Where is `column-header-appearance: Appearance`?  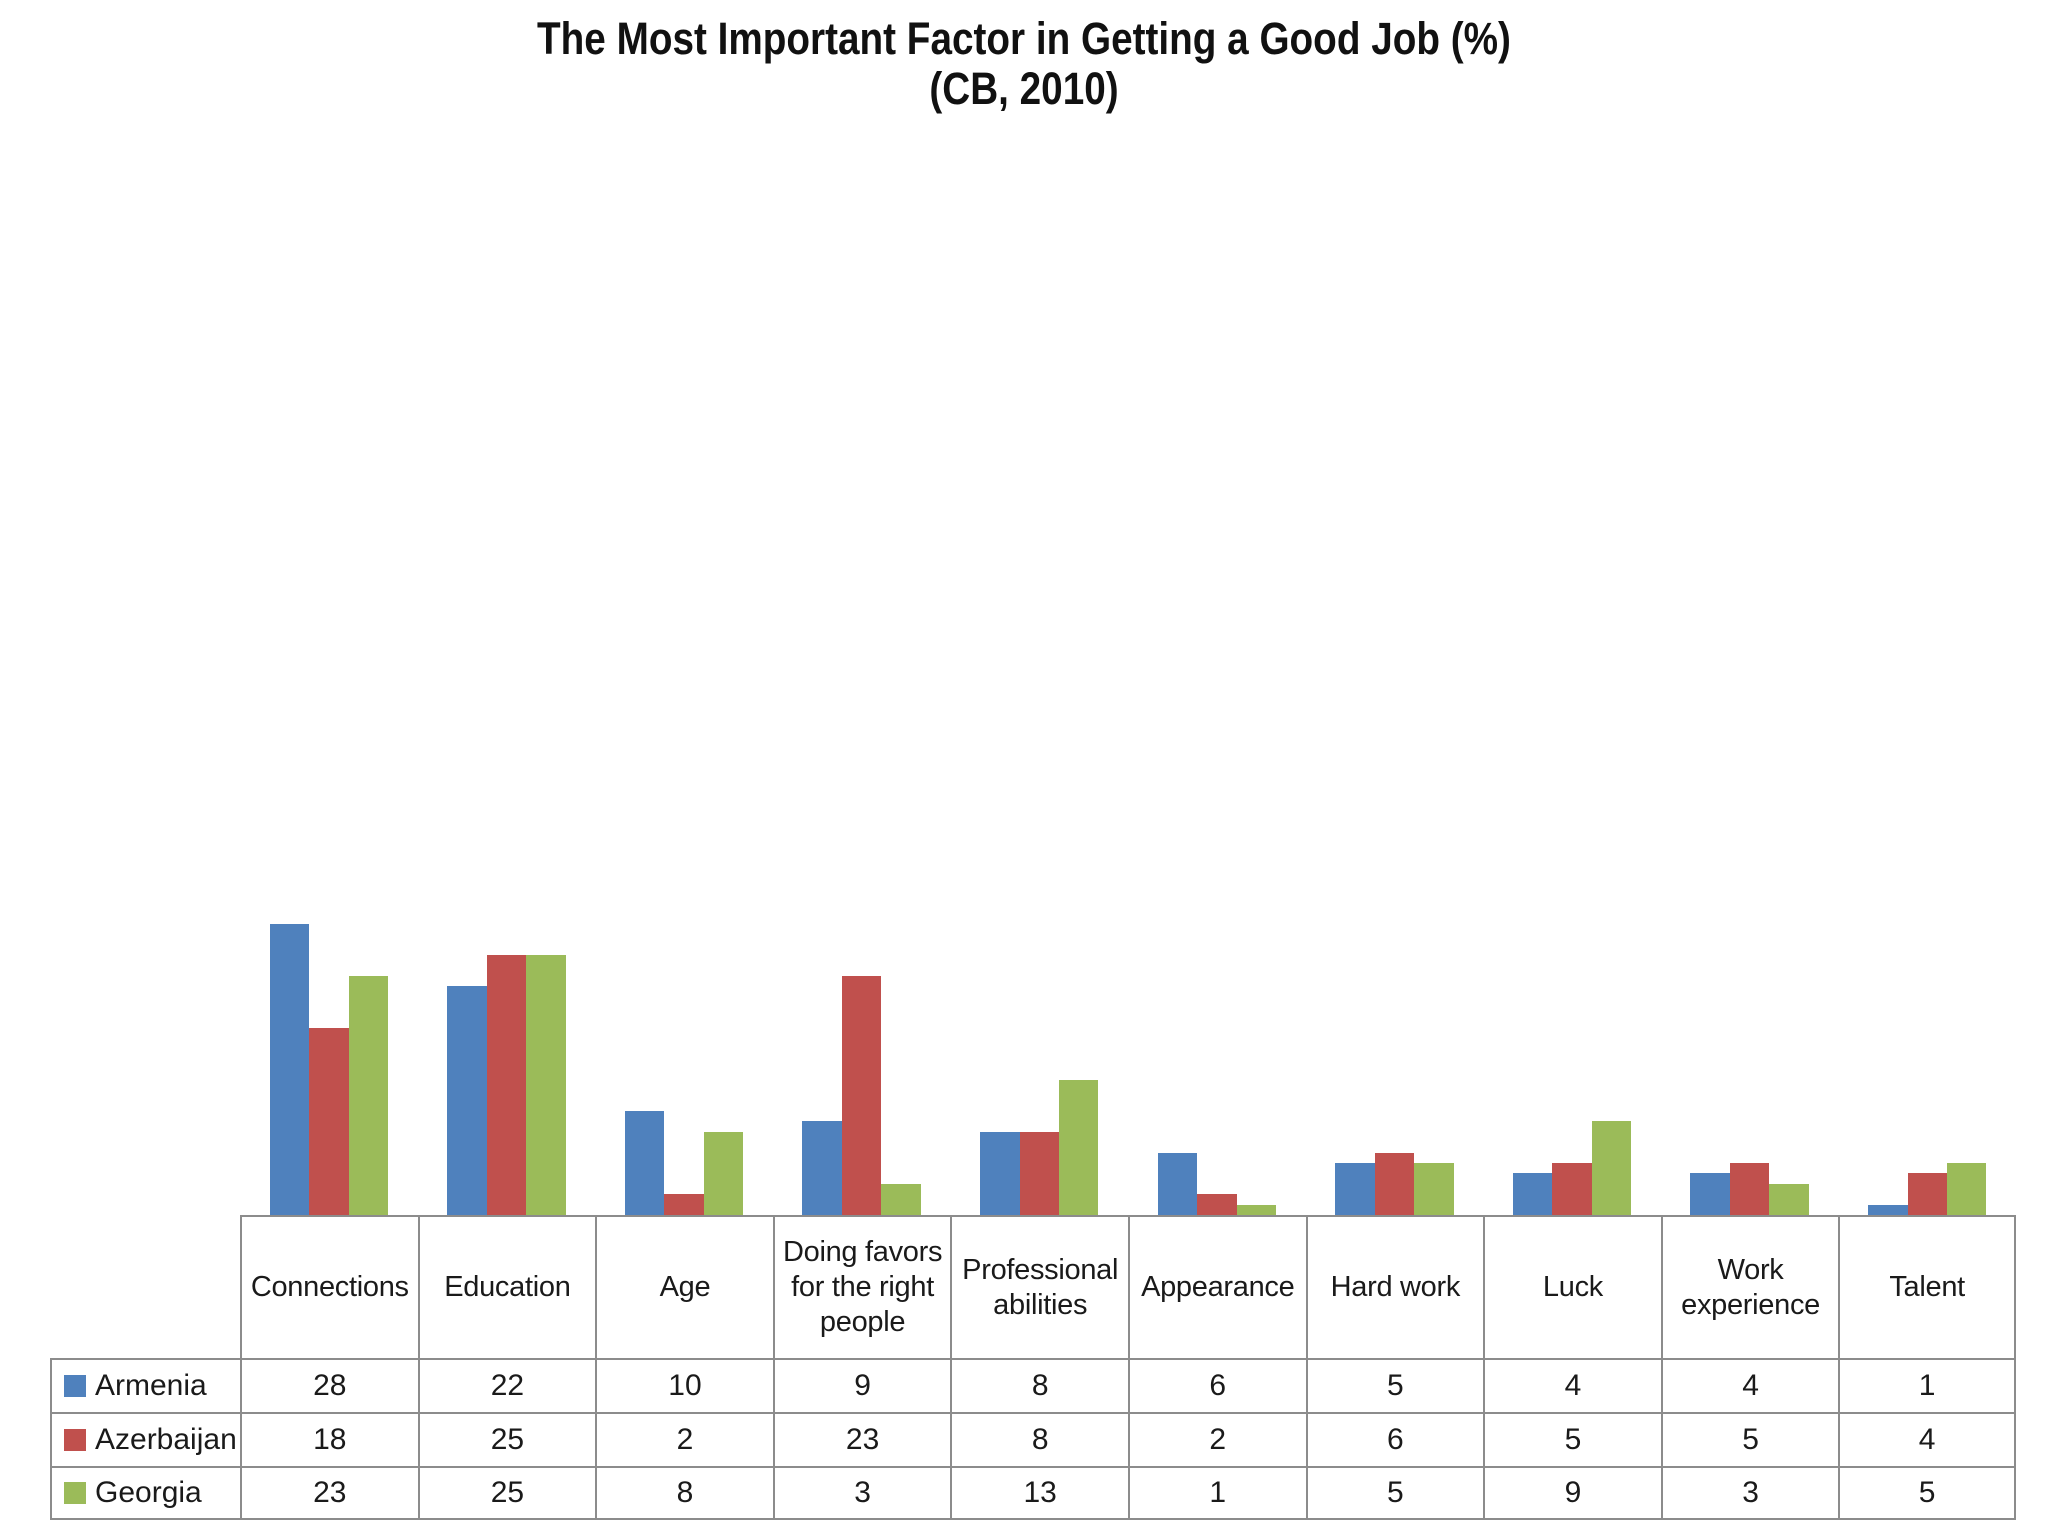 column-header-appearance: Appearance is located at coordinates (1216, 1286).